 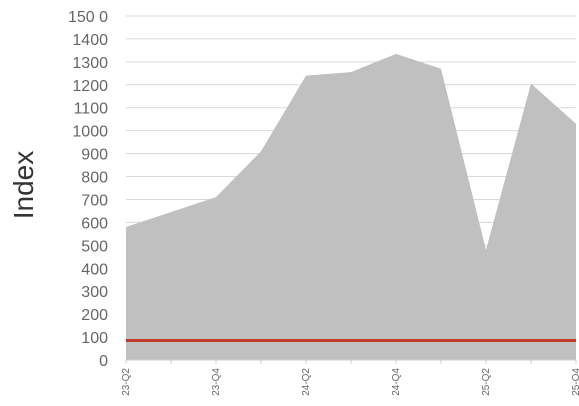 I want to click on y-tick-label: 1400, so click(x=90, y=40).